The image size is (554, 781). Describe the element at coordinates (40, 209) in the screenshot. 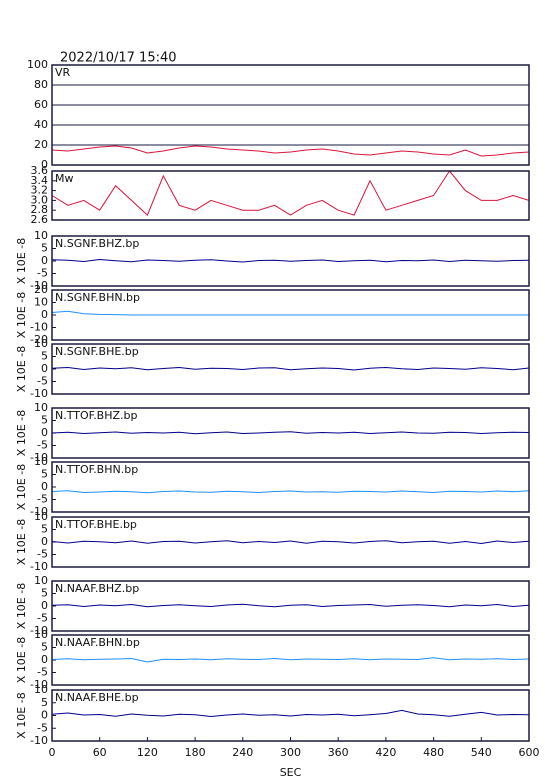

I see `y-tick-label: 2.8` at that location.